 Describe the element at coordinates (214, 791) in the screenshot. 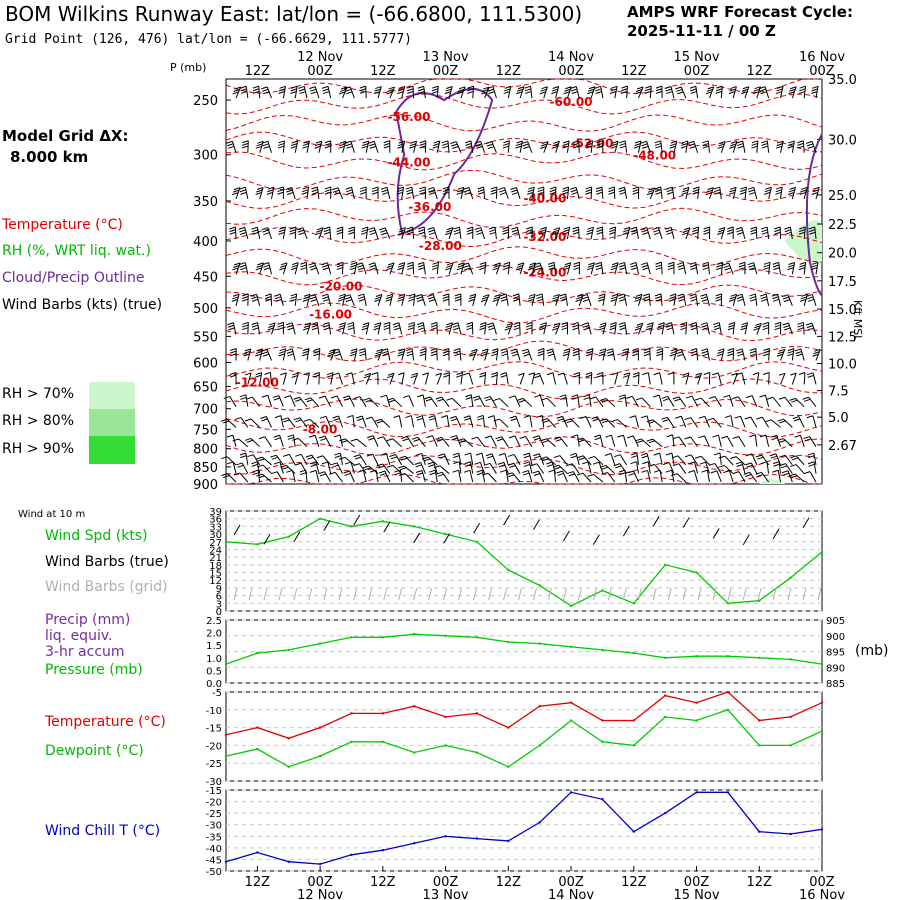

I see `windchill-panel-tick-label: -15` at that location.